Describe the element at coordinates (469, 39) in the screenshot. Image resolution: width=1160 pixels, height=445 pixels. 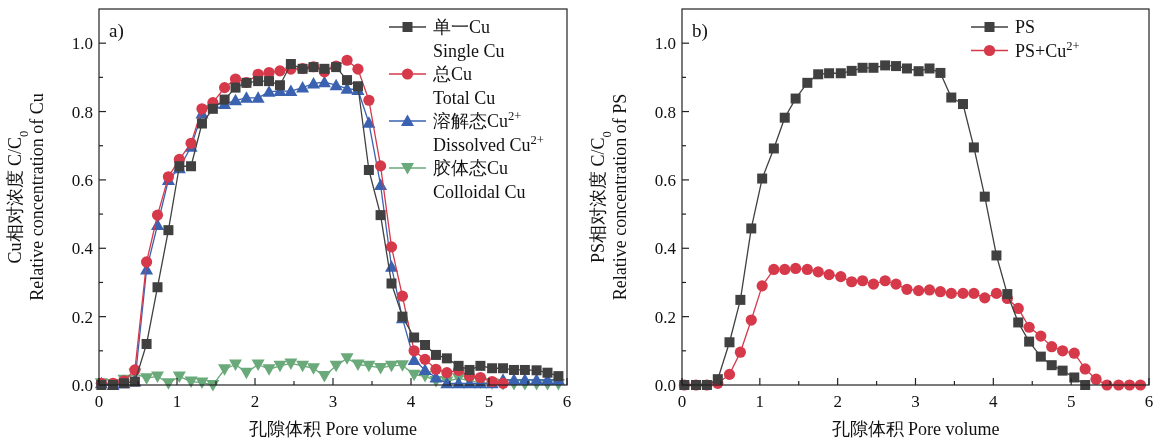
I see `legend-label: 单一Cu Single Cu` at that location.